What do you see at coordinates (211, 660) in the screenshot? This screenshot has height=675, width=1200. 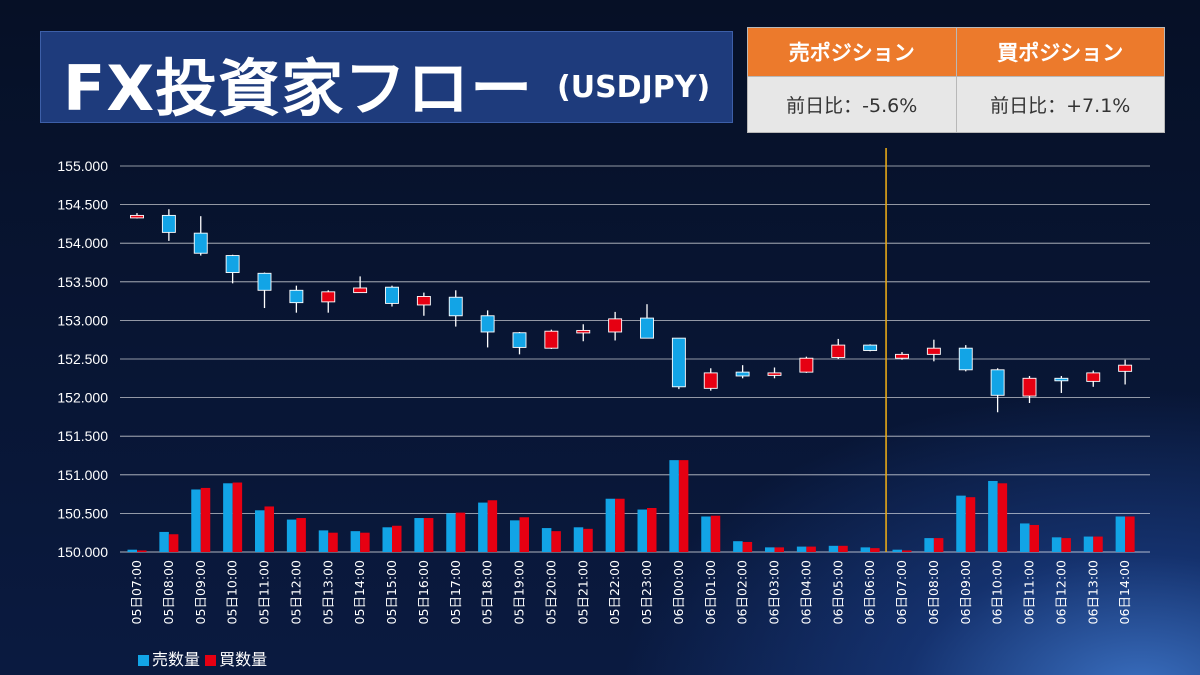 I see `legend-buy-swatch` at bounding box center [211, 660].